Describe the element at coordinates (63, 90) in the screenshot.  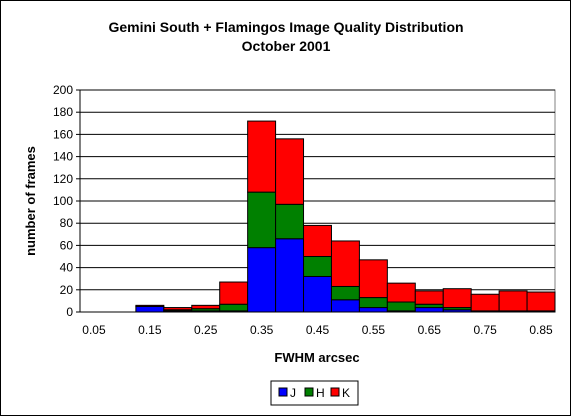
I see `y-tick-label: 200` at that location.